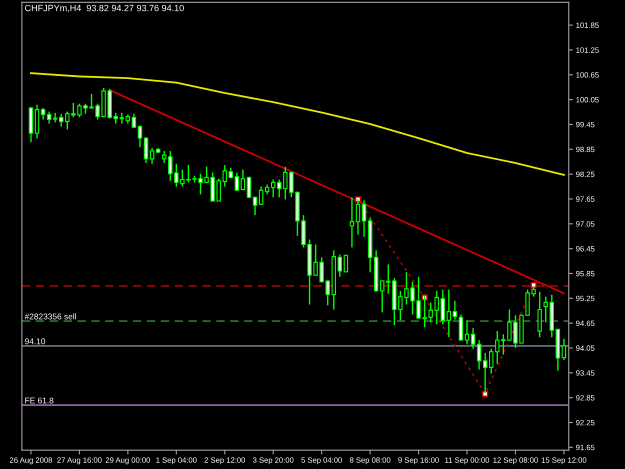 Image resolution: width=625 pixels, height=469 pixels. I want to click on chart-title: CHFJPYm,H4 93.82 94.27 93.76 94.10, so click(104, 8).